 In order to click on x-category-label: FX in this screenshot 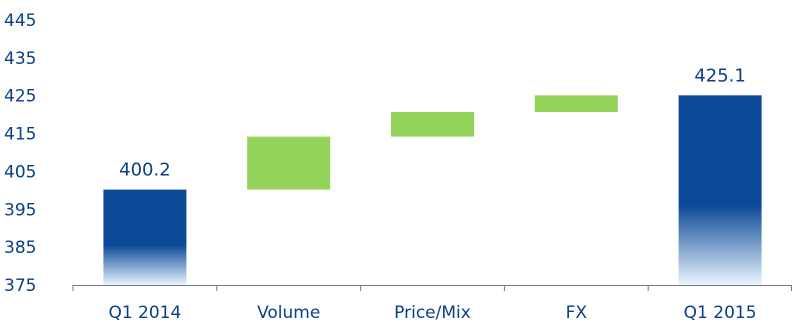, I will do `click(577, 313)`.